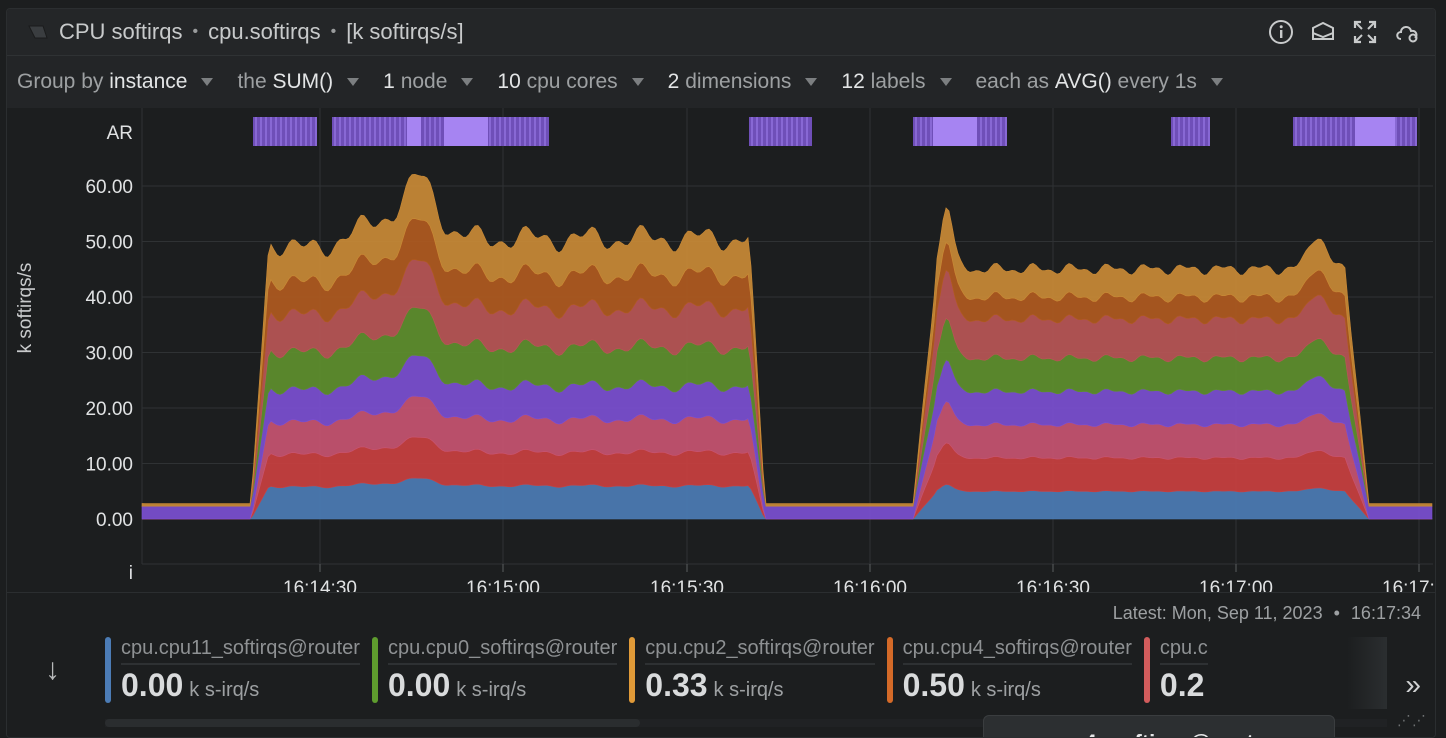 This screenshot has width=1446, height=738. I want to click on expand-legend-button: ↓, so click(52, 669).